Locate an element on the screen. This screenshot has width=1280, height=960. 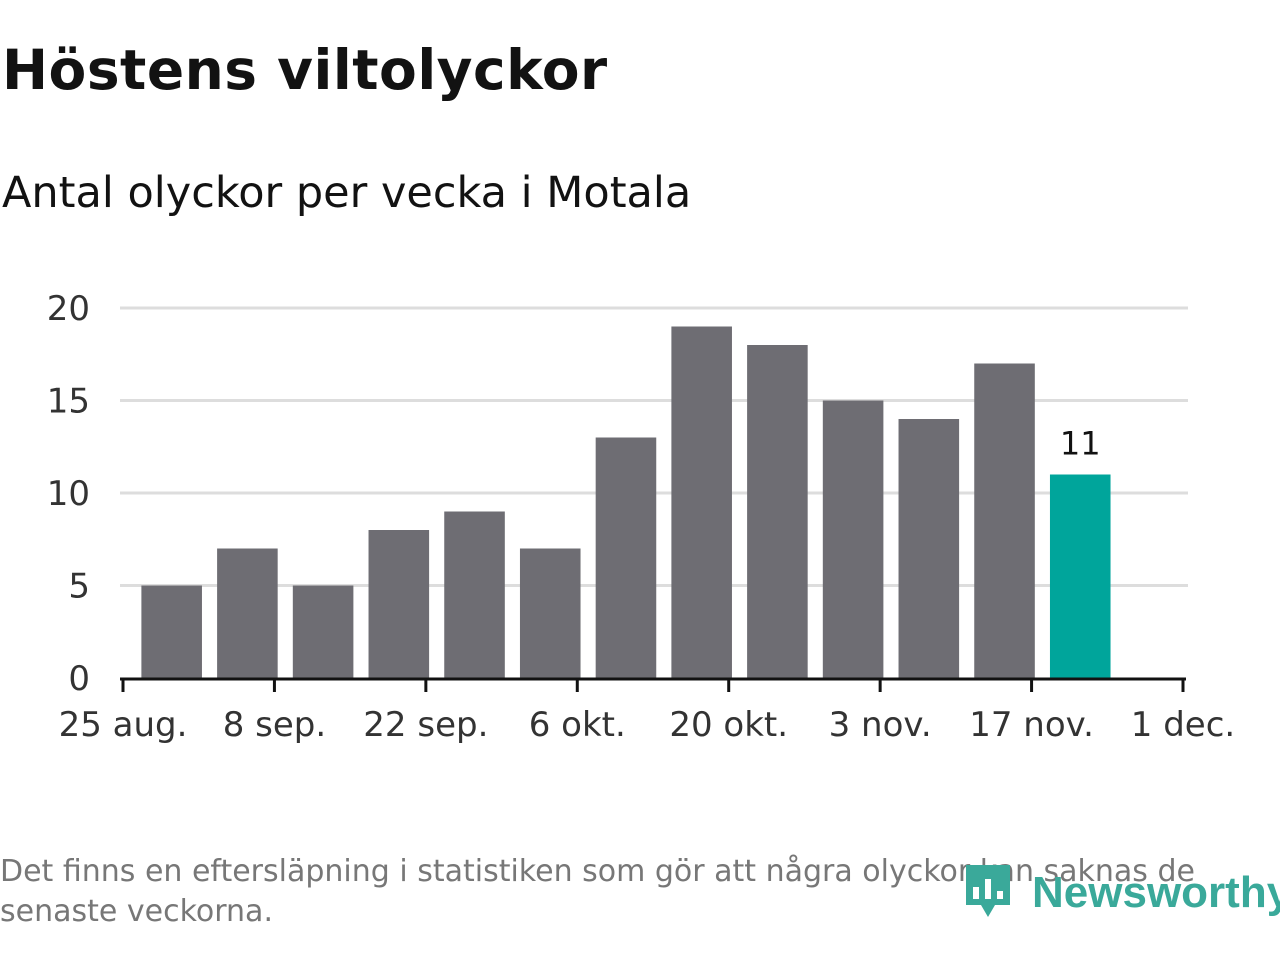
footnote-line-2: senaste veckorna. is located at coordinates (136, 911).